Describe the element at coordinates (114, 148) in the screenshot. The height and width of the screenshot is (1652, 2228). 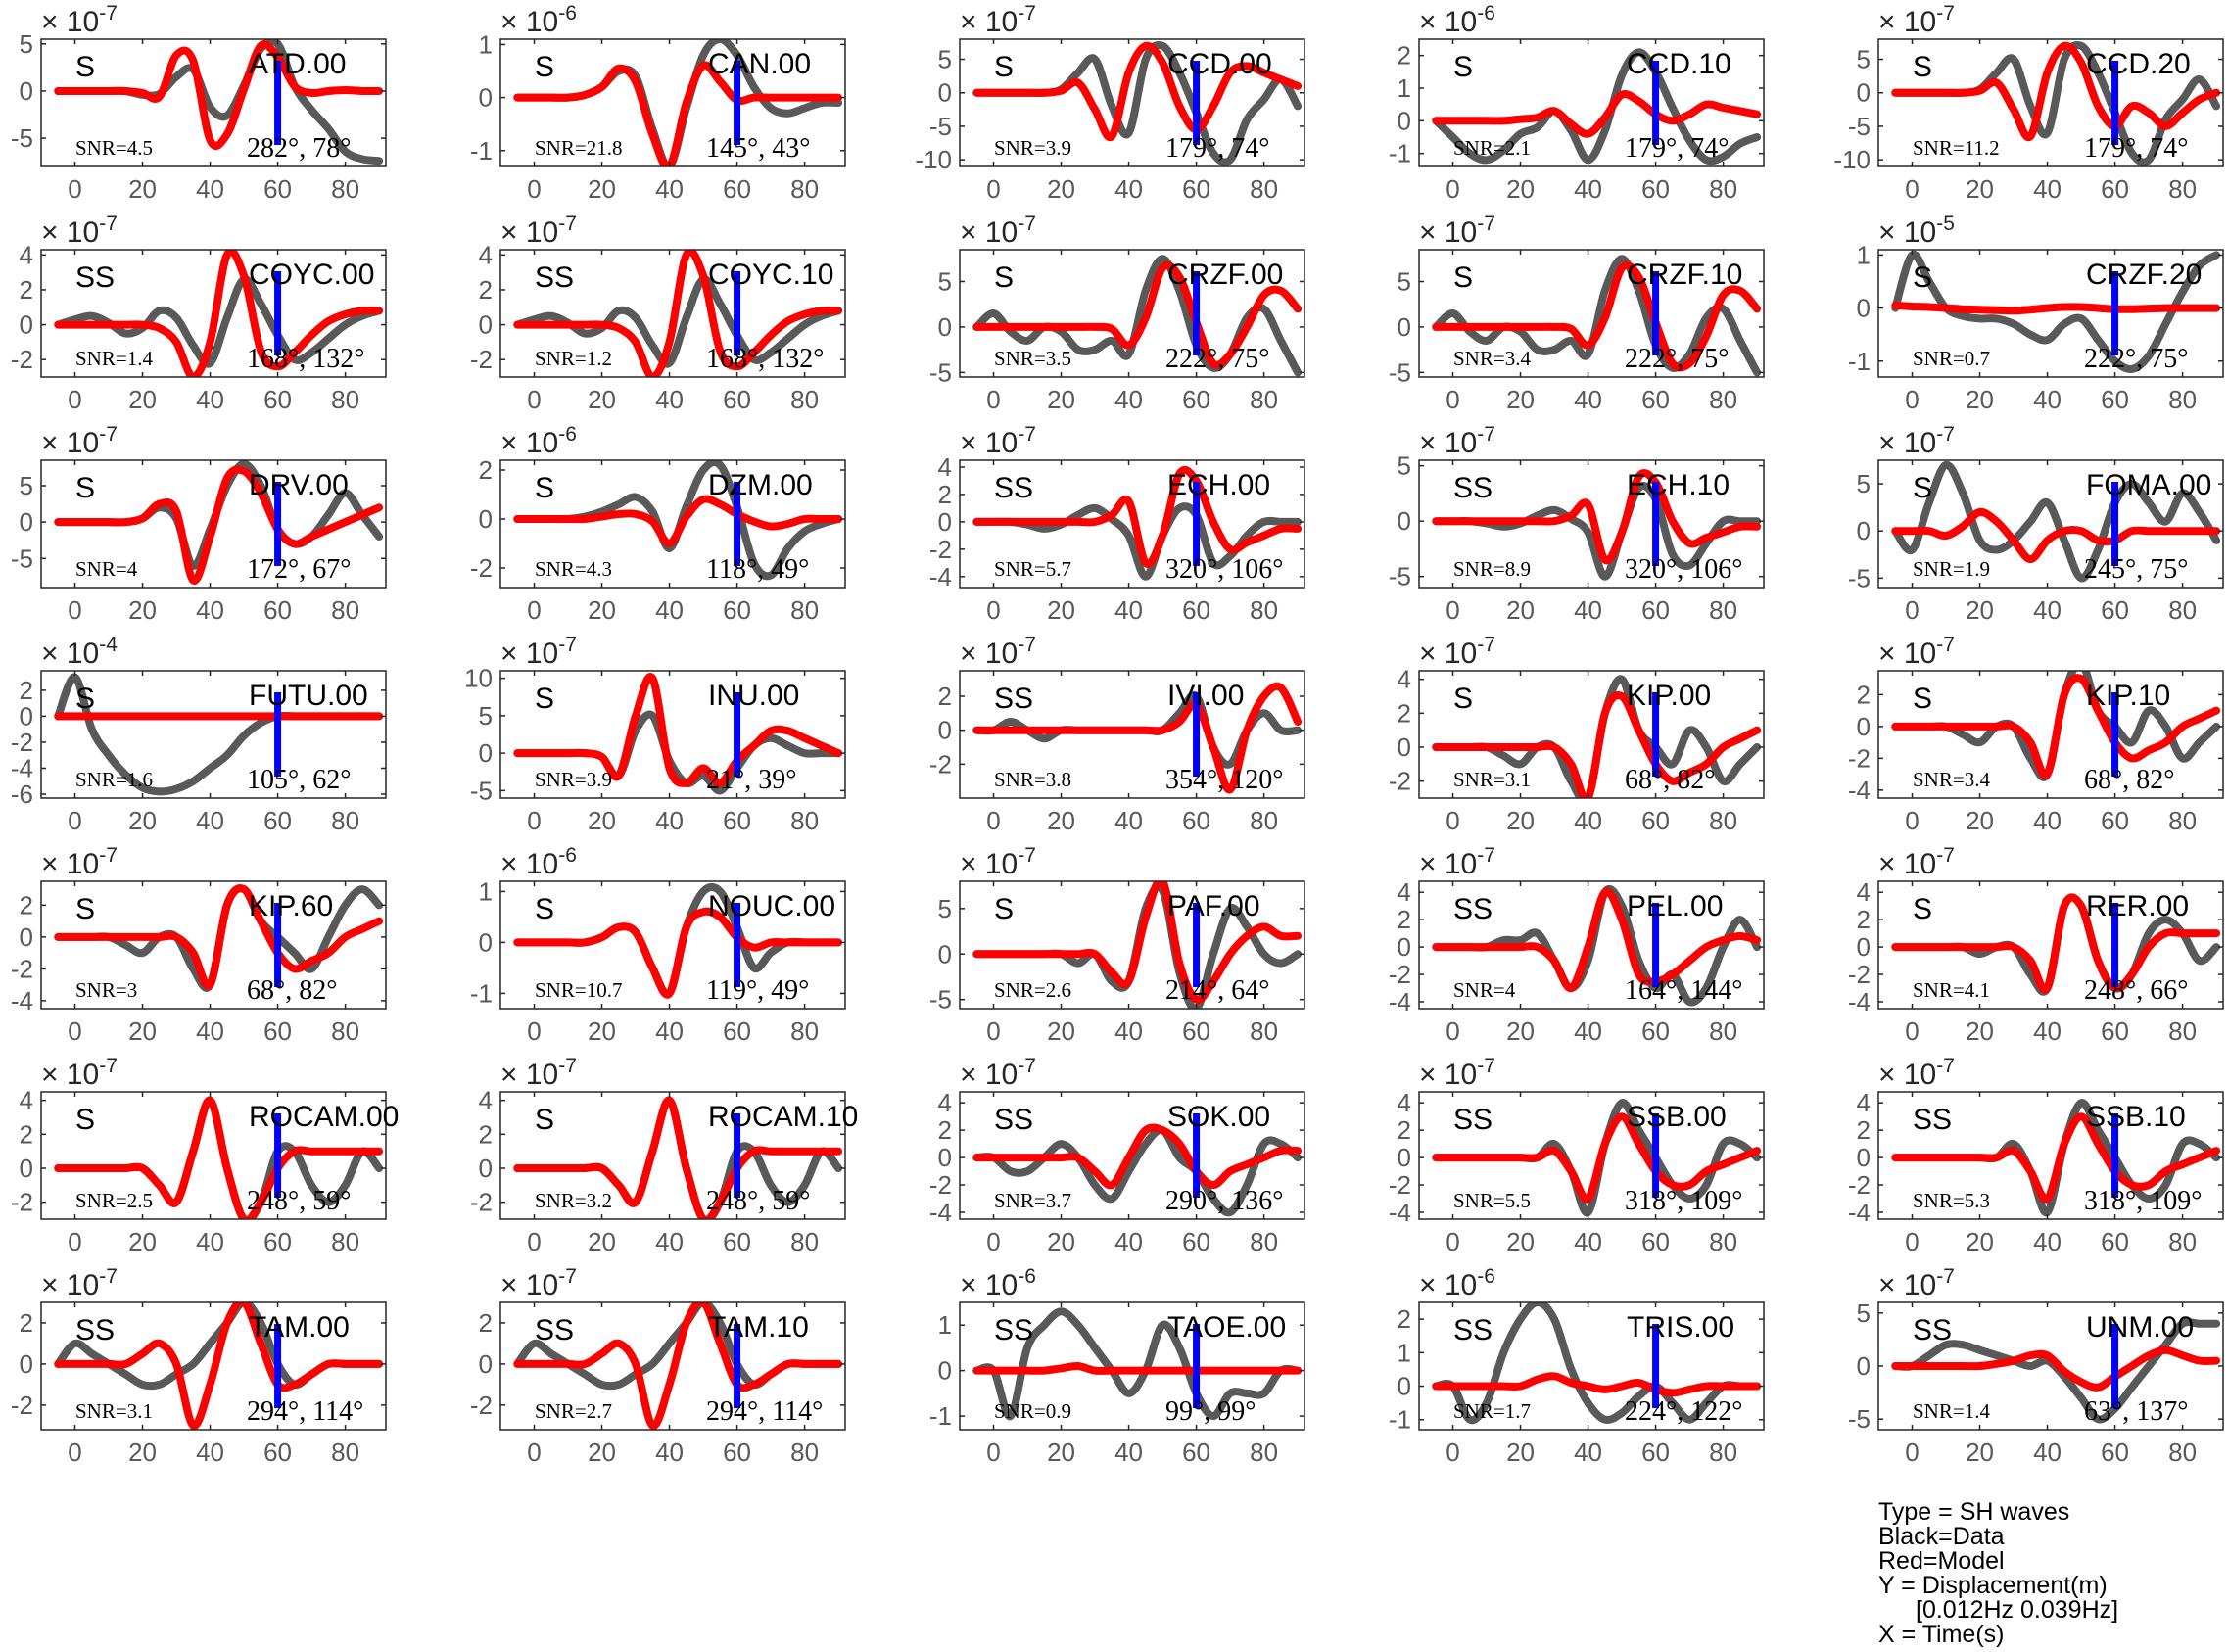
I see `snr-label: SNR=4.5` at that location.